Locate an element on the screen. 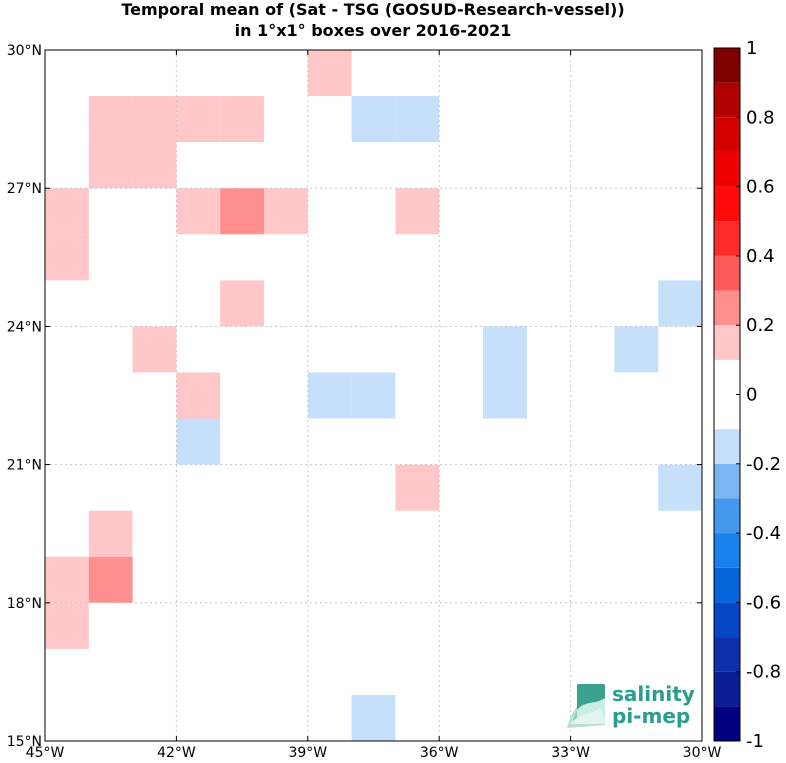  salinity-pi-mep-logo: salinity pi-mep is located at coordinates (631, 705).